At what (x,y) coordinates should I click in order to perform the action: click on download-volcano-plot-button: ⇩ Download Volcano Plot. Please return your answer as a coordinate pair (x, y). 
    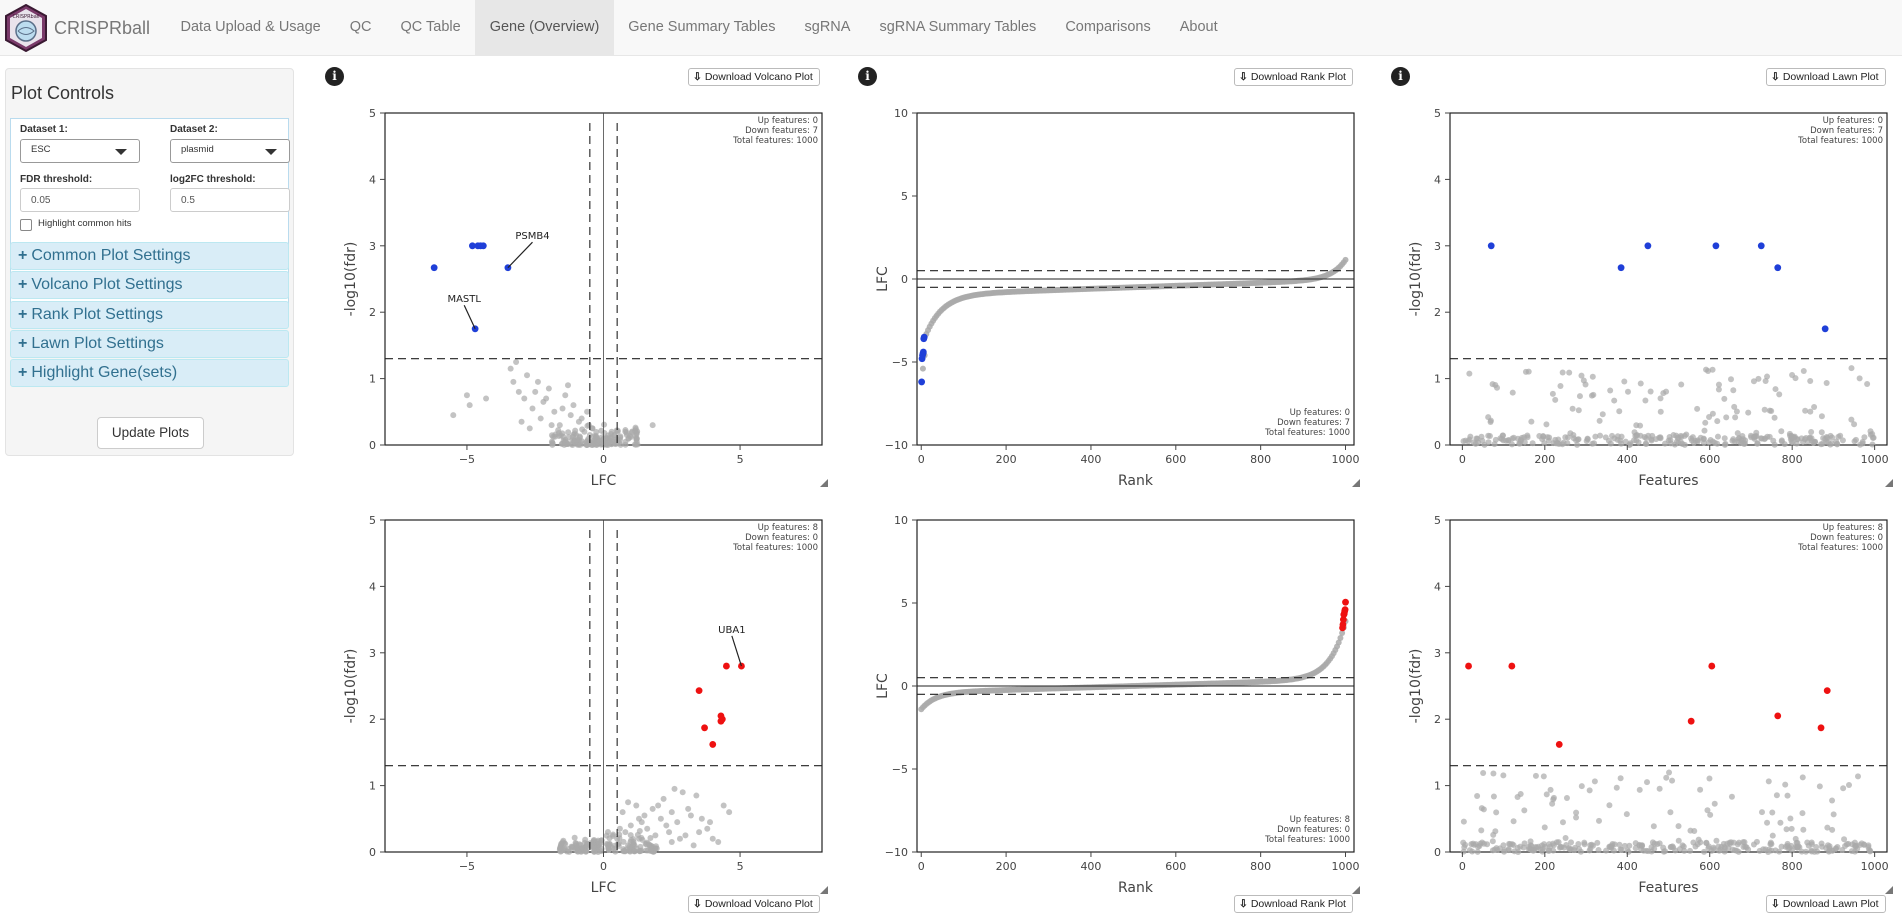
    Looking at the image, I should click on (754, 77).